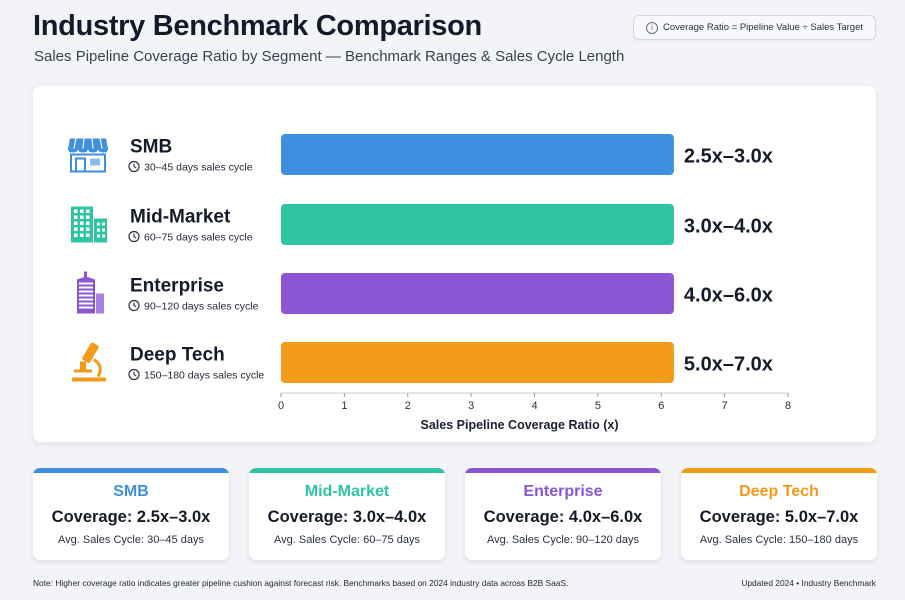  Describe the element at coordinates (563, 540) in the screenshot. I see `card-sales-cycle: Avg. Sales Cycle: 90–120 days` at that location.